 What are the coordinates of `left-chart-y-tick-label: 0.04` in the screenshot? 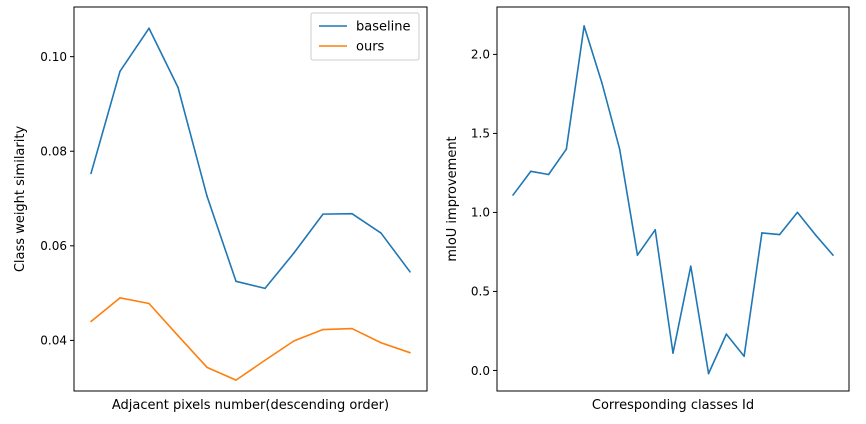 It's located at (53, 341).